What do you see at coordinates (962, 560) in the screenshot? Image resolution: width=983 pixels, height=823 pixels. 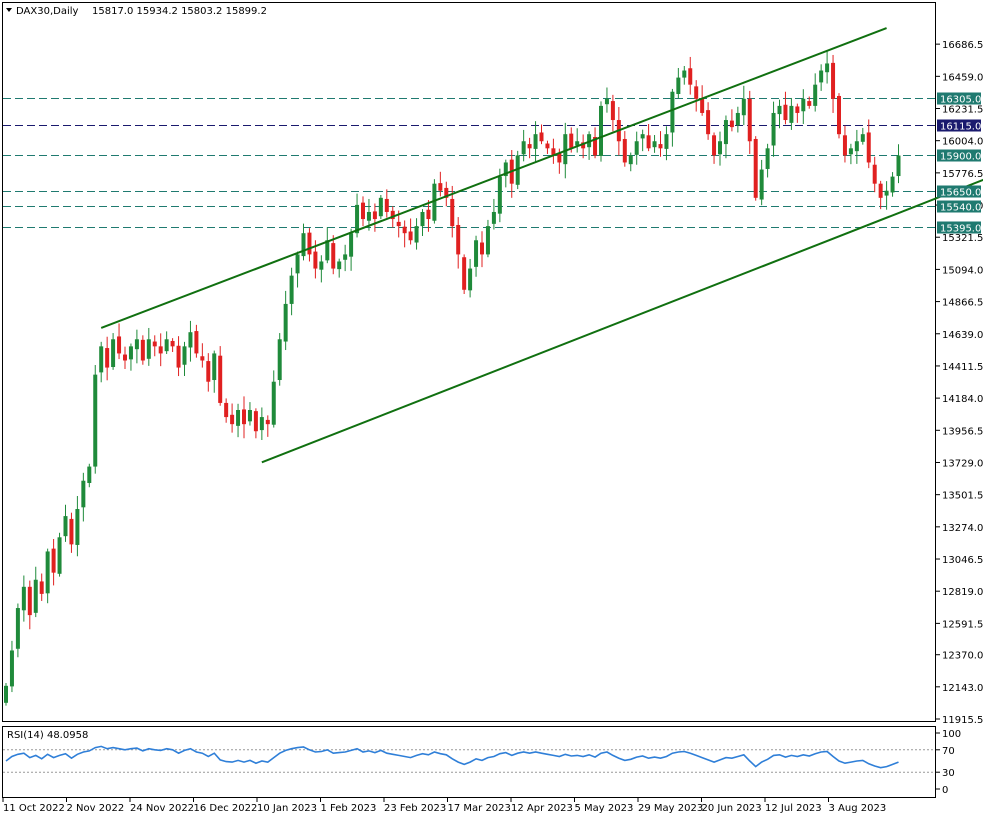 I see `price-tick-label: 13046.5` at bounding box center [962, 560].